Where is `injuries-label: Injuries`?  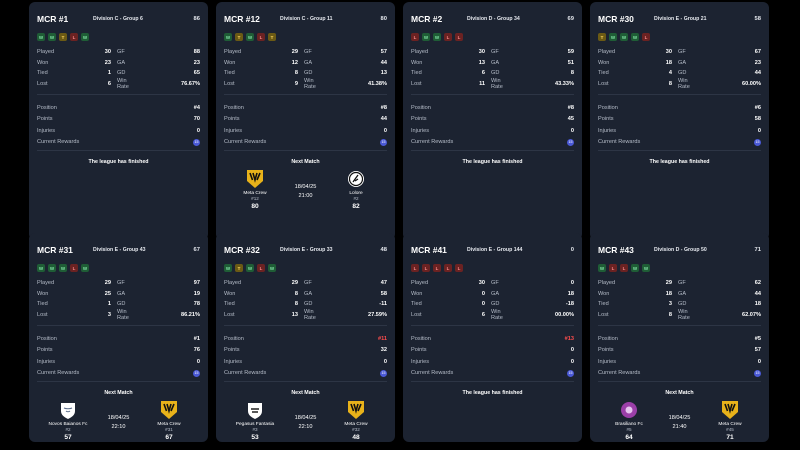 injuries-label: Injuries is located at coordinates (233, 361).